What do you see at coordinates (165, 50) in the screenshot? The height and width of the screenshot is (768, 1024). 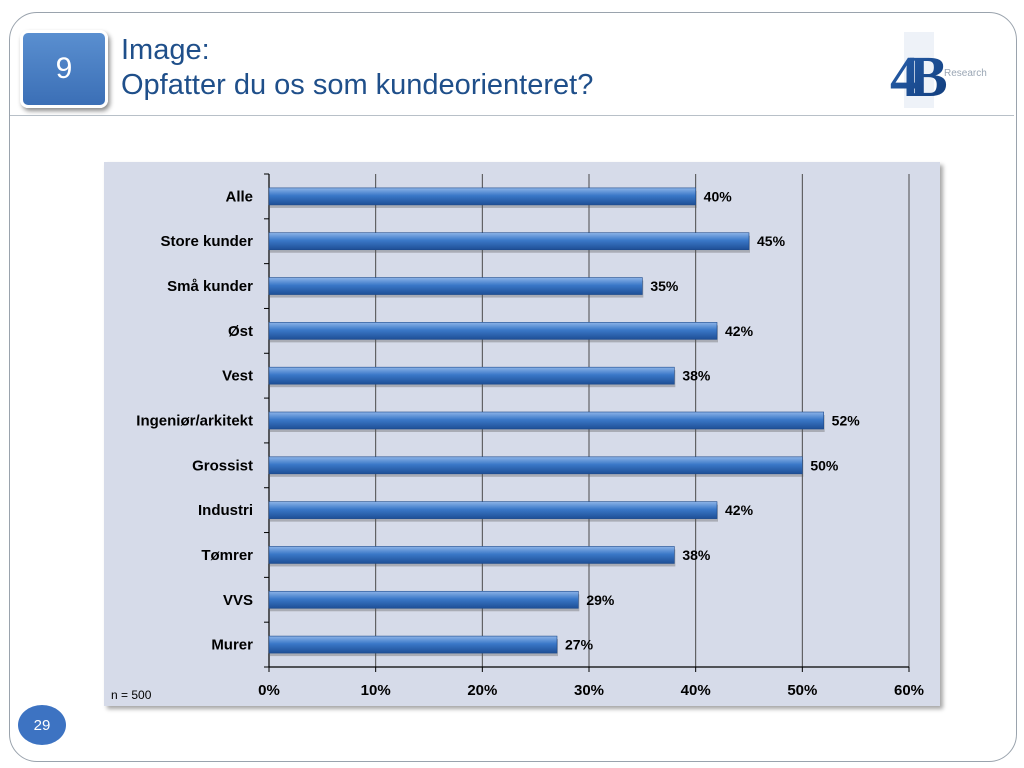 I see `title-line-1: Image:` at bounding box center [165, 50].